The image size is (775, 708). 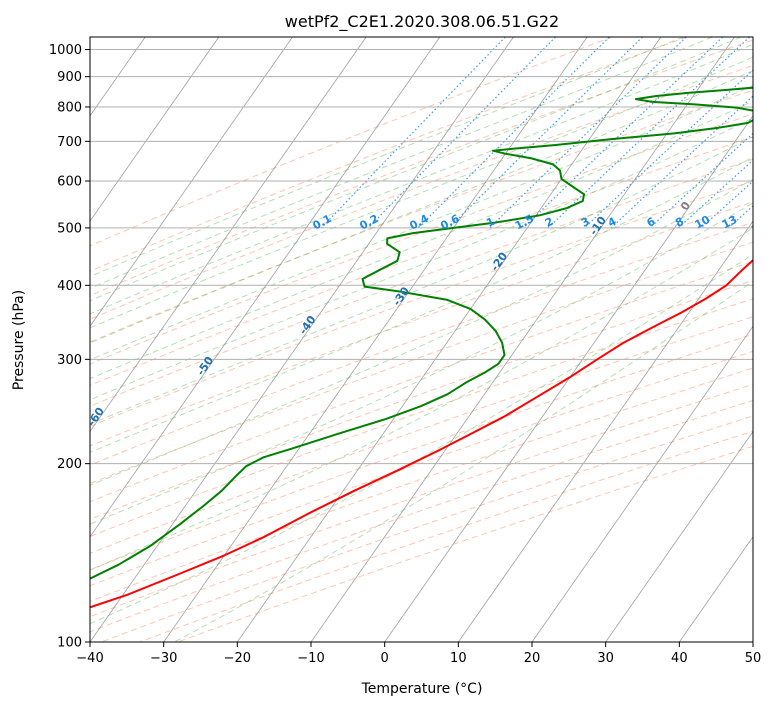 What do you see at coordinates (422, 689) in the screenshot?
I see `x-axis-title: Temperature (°C)` at bounding box center [422, 689].